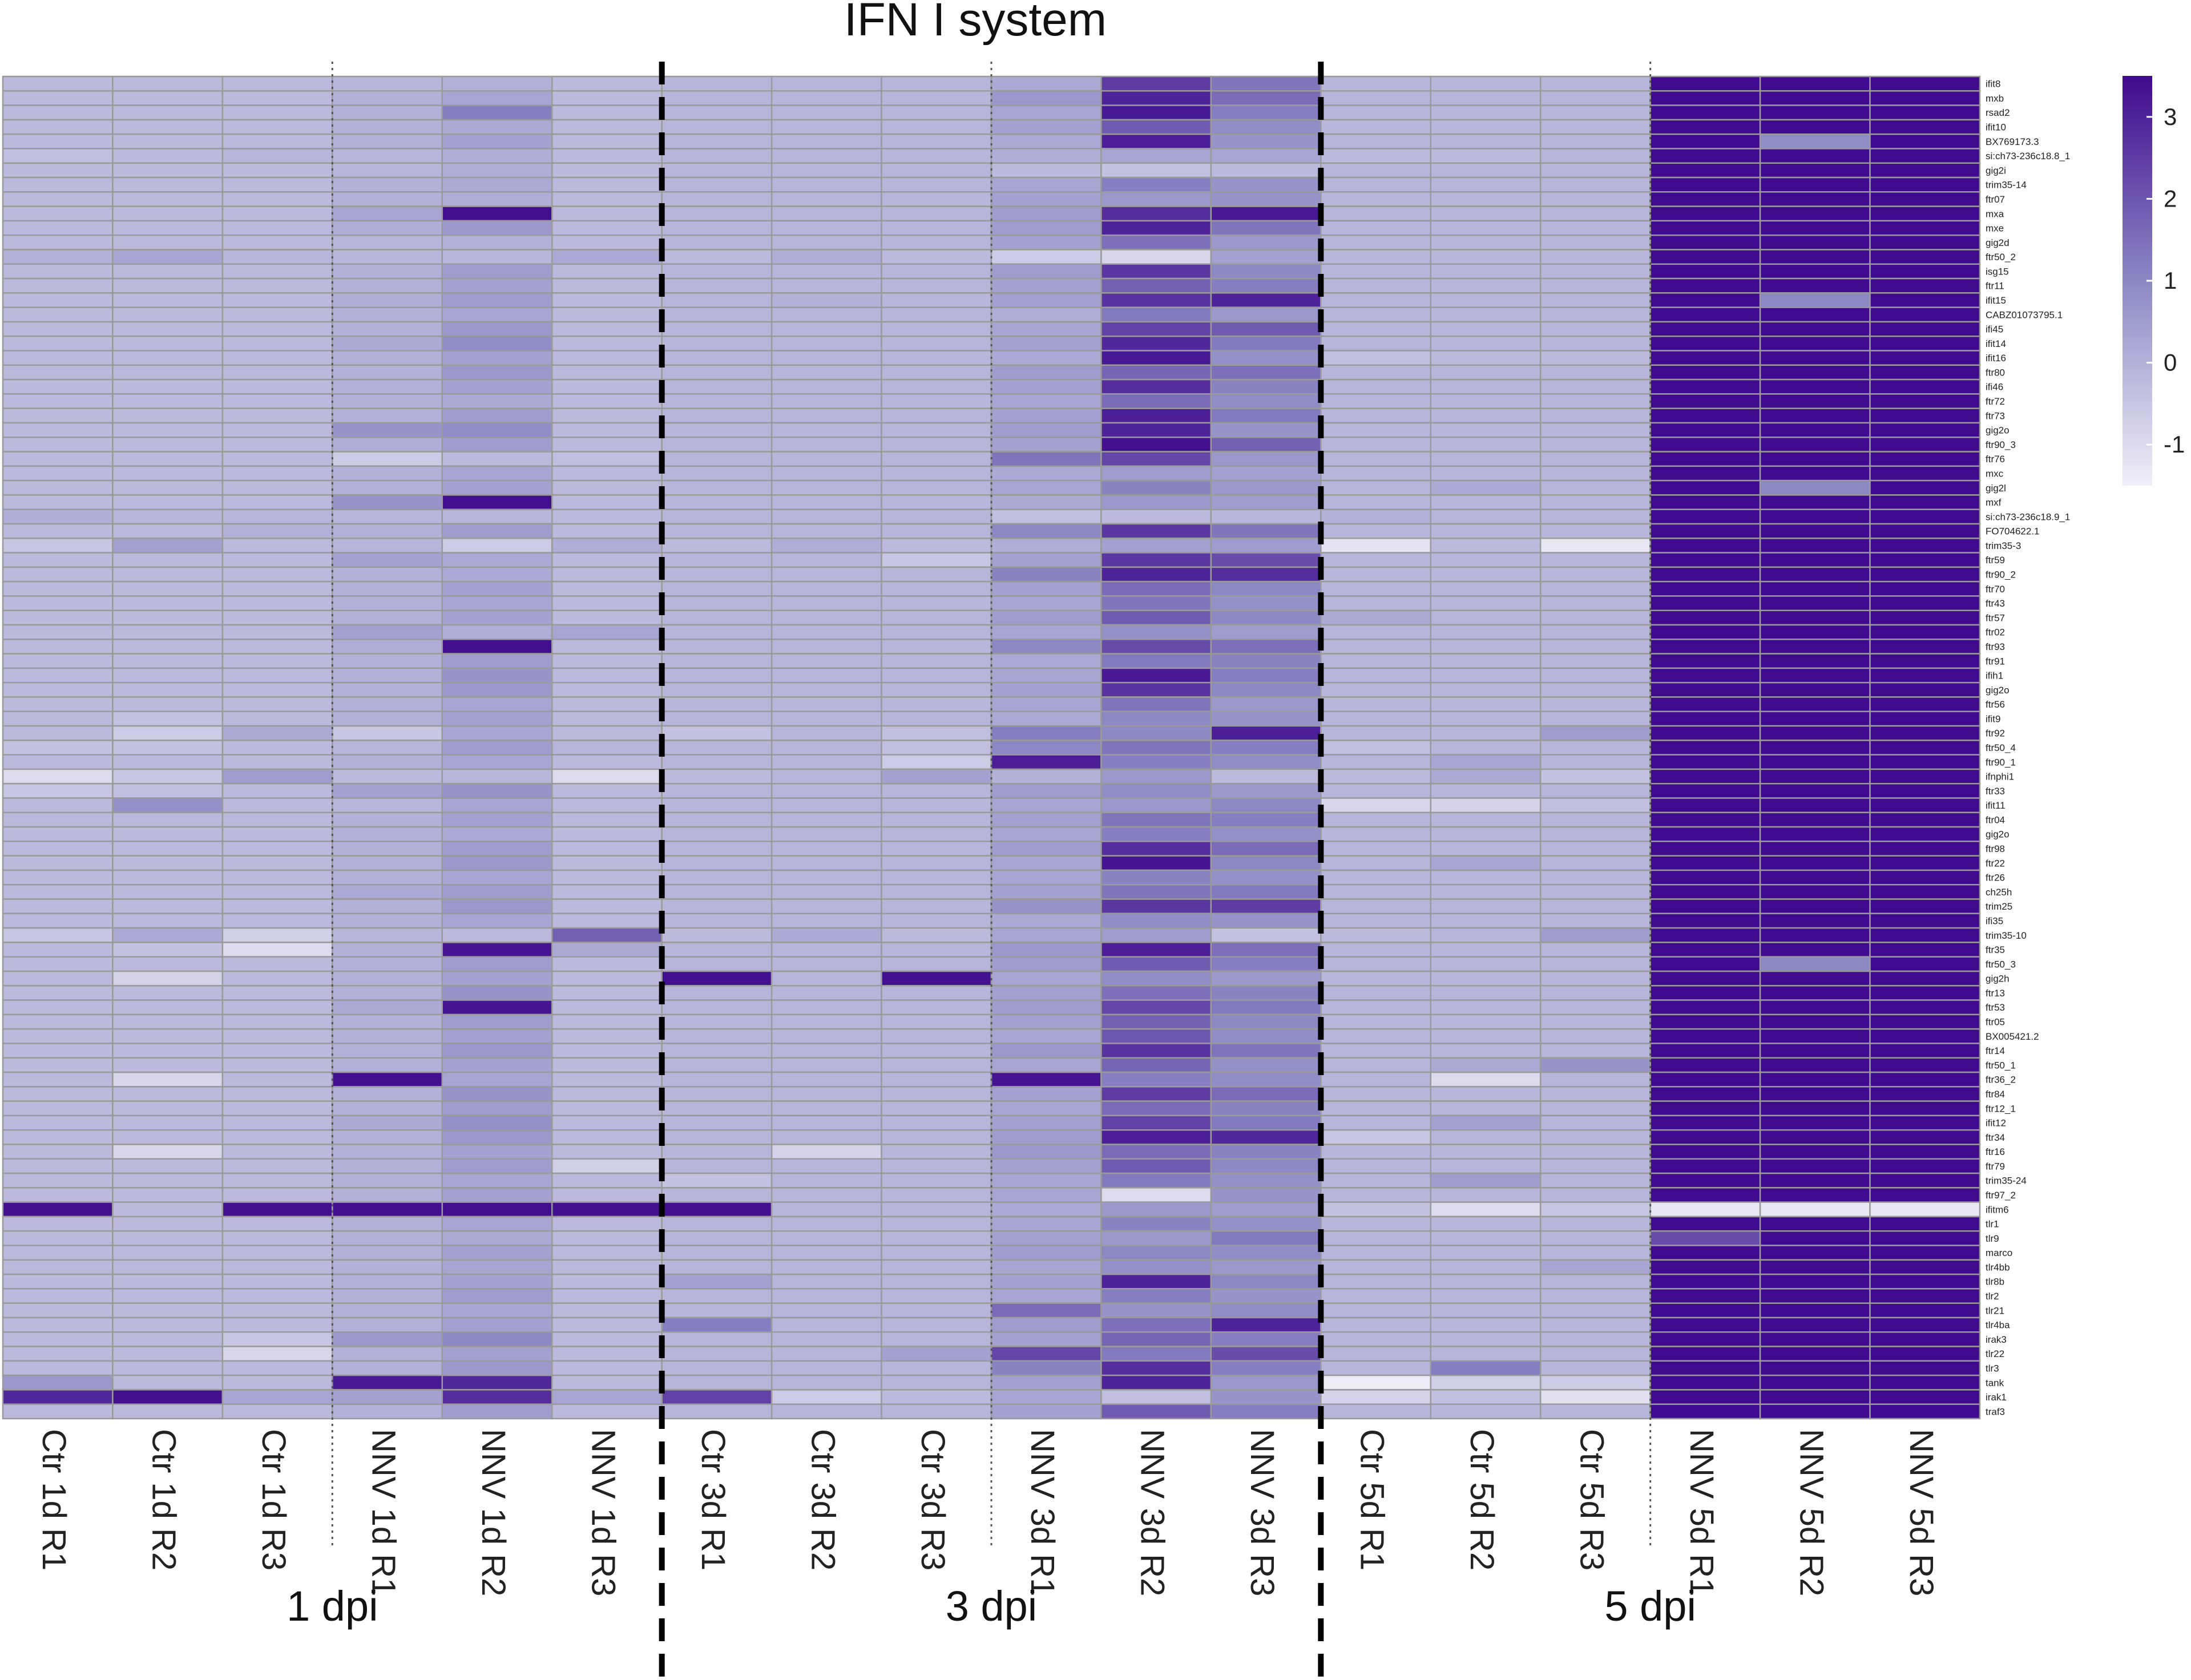 Image resolution: width=2191 pixels, height=1680 pixels. Describe the element at coordinates (1996, 170) in the screenshot. I see `gene-label: gig2i` at that location.